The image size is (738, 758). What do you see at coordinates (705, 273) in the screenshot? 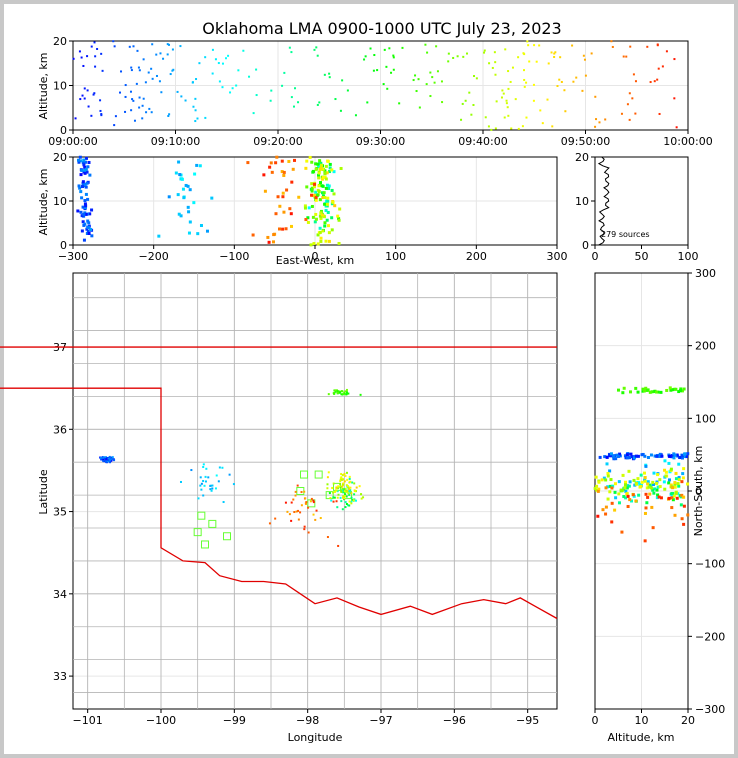
I see `y-tick-label: 300` at bounding box center [705, 273].